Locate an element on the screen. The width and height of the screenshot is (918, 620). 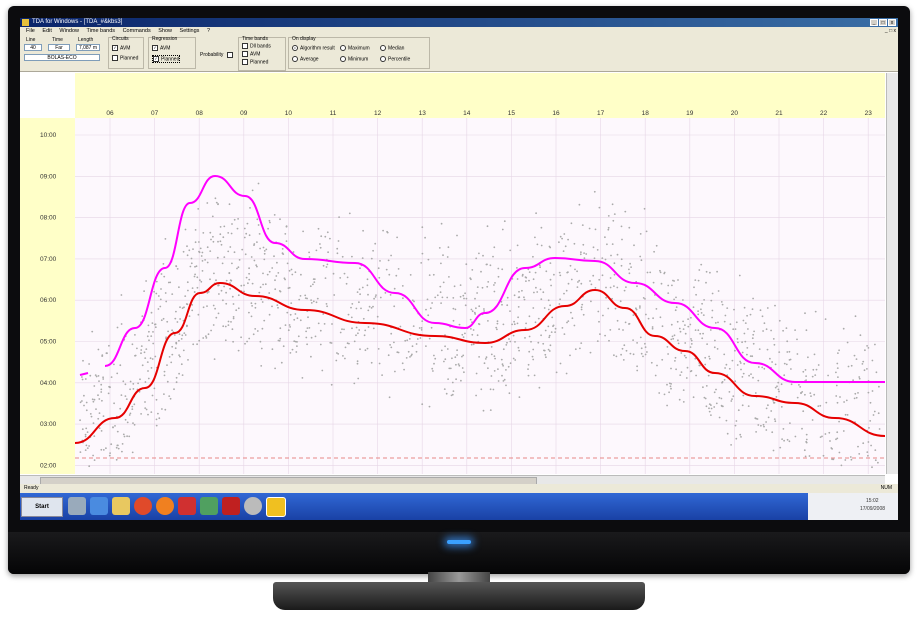
mdi-controls: _ □ x is located at coordinates (890, 31).